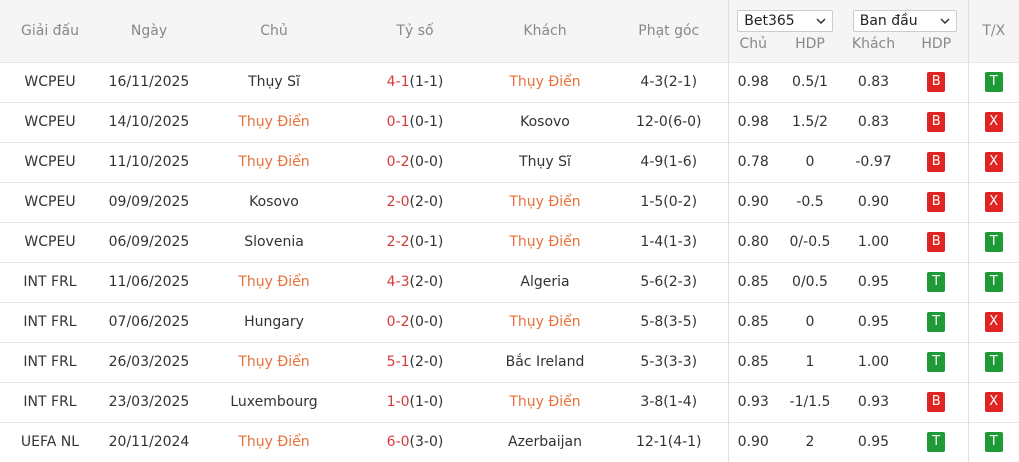 Image resolution: width=1019 pixels, height=462 pixels. What do you see at coordinates (274, 321) in the screenshot?
I see `home-team: Hungary` at bounding box center [274, 321].